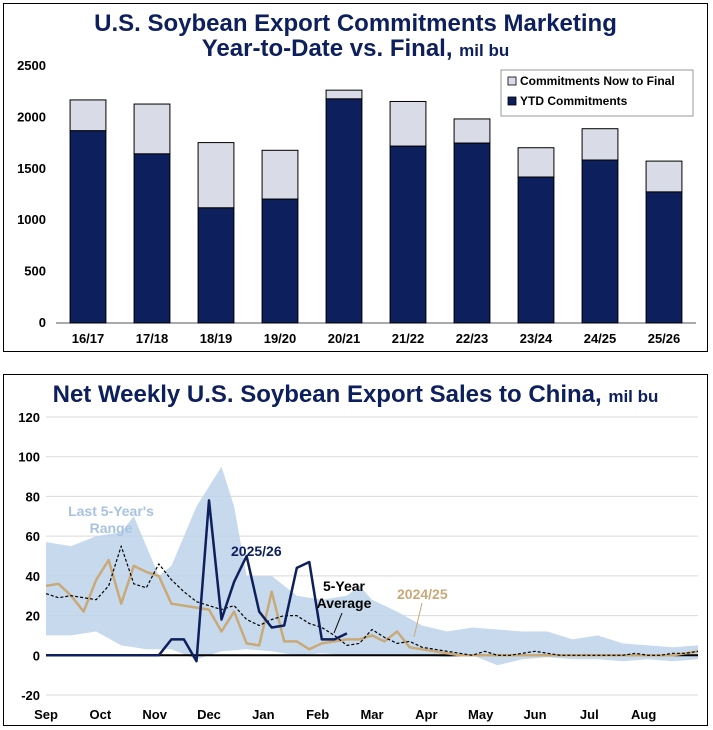  I want to click on x-tick-label: 25/26, so click(664, 338).